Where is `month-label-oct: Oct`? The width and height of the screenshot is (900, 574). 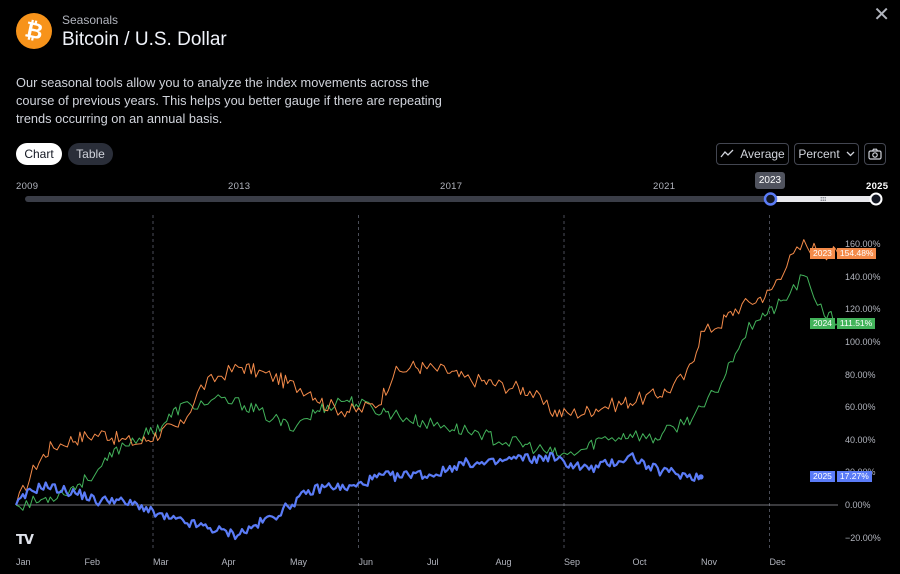 month-label-oct: Oct is located at coordinates (639, 562).